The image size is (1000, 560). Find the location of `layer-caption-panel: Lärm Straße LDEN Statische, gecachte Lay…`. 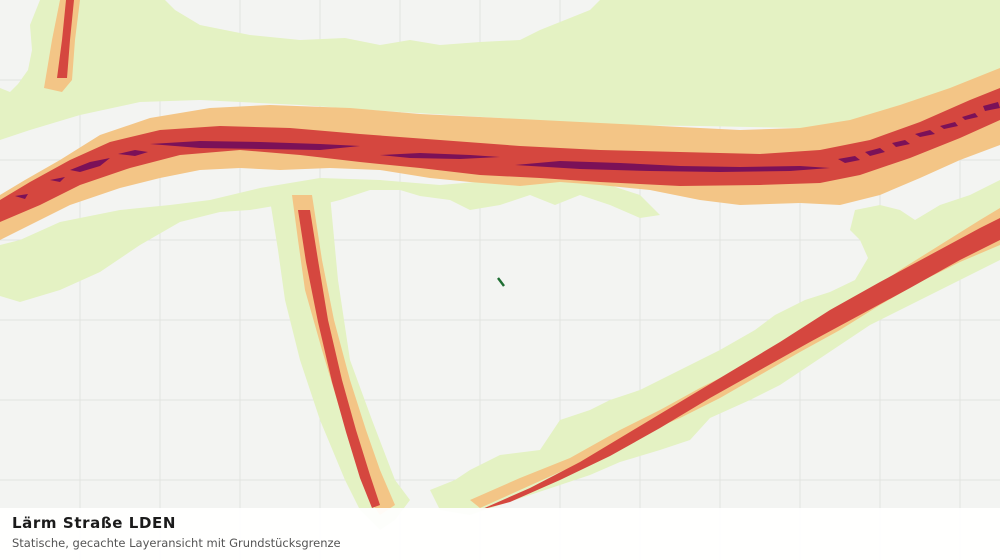

layer-caption-panel: Lärm Straße LDEN Statische, gecachte Lay… is located at coordinates (500, 534).